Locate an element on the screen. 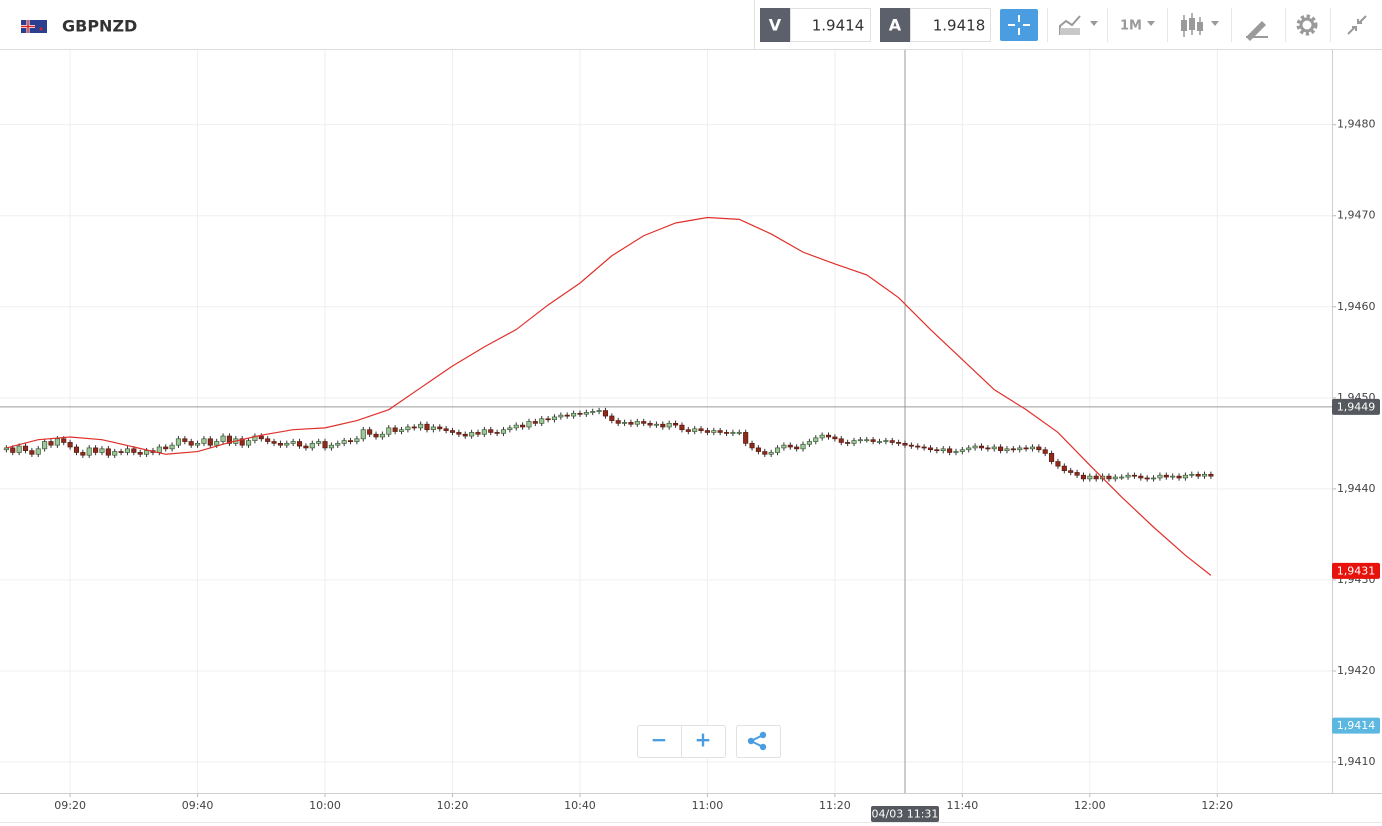 The image size is (1382, 826). last-price-label: 1,9414 is located at coordinates (1356, 725).